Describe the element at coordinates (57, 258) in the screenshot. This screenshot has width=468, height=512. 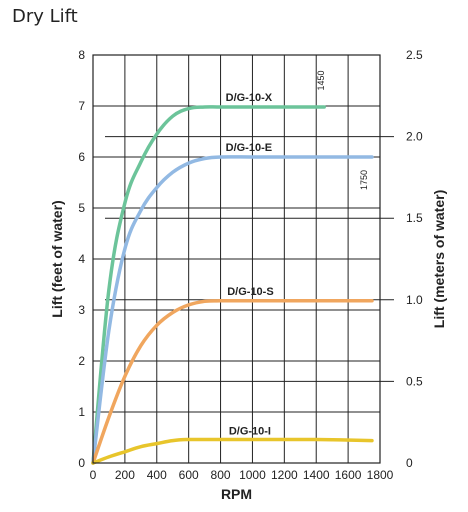
I see `y-axis-label-left: Lift (feet of water)` at that location.